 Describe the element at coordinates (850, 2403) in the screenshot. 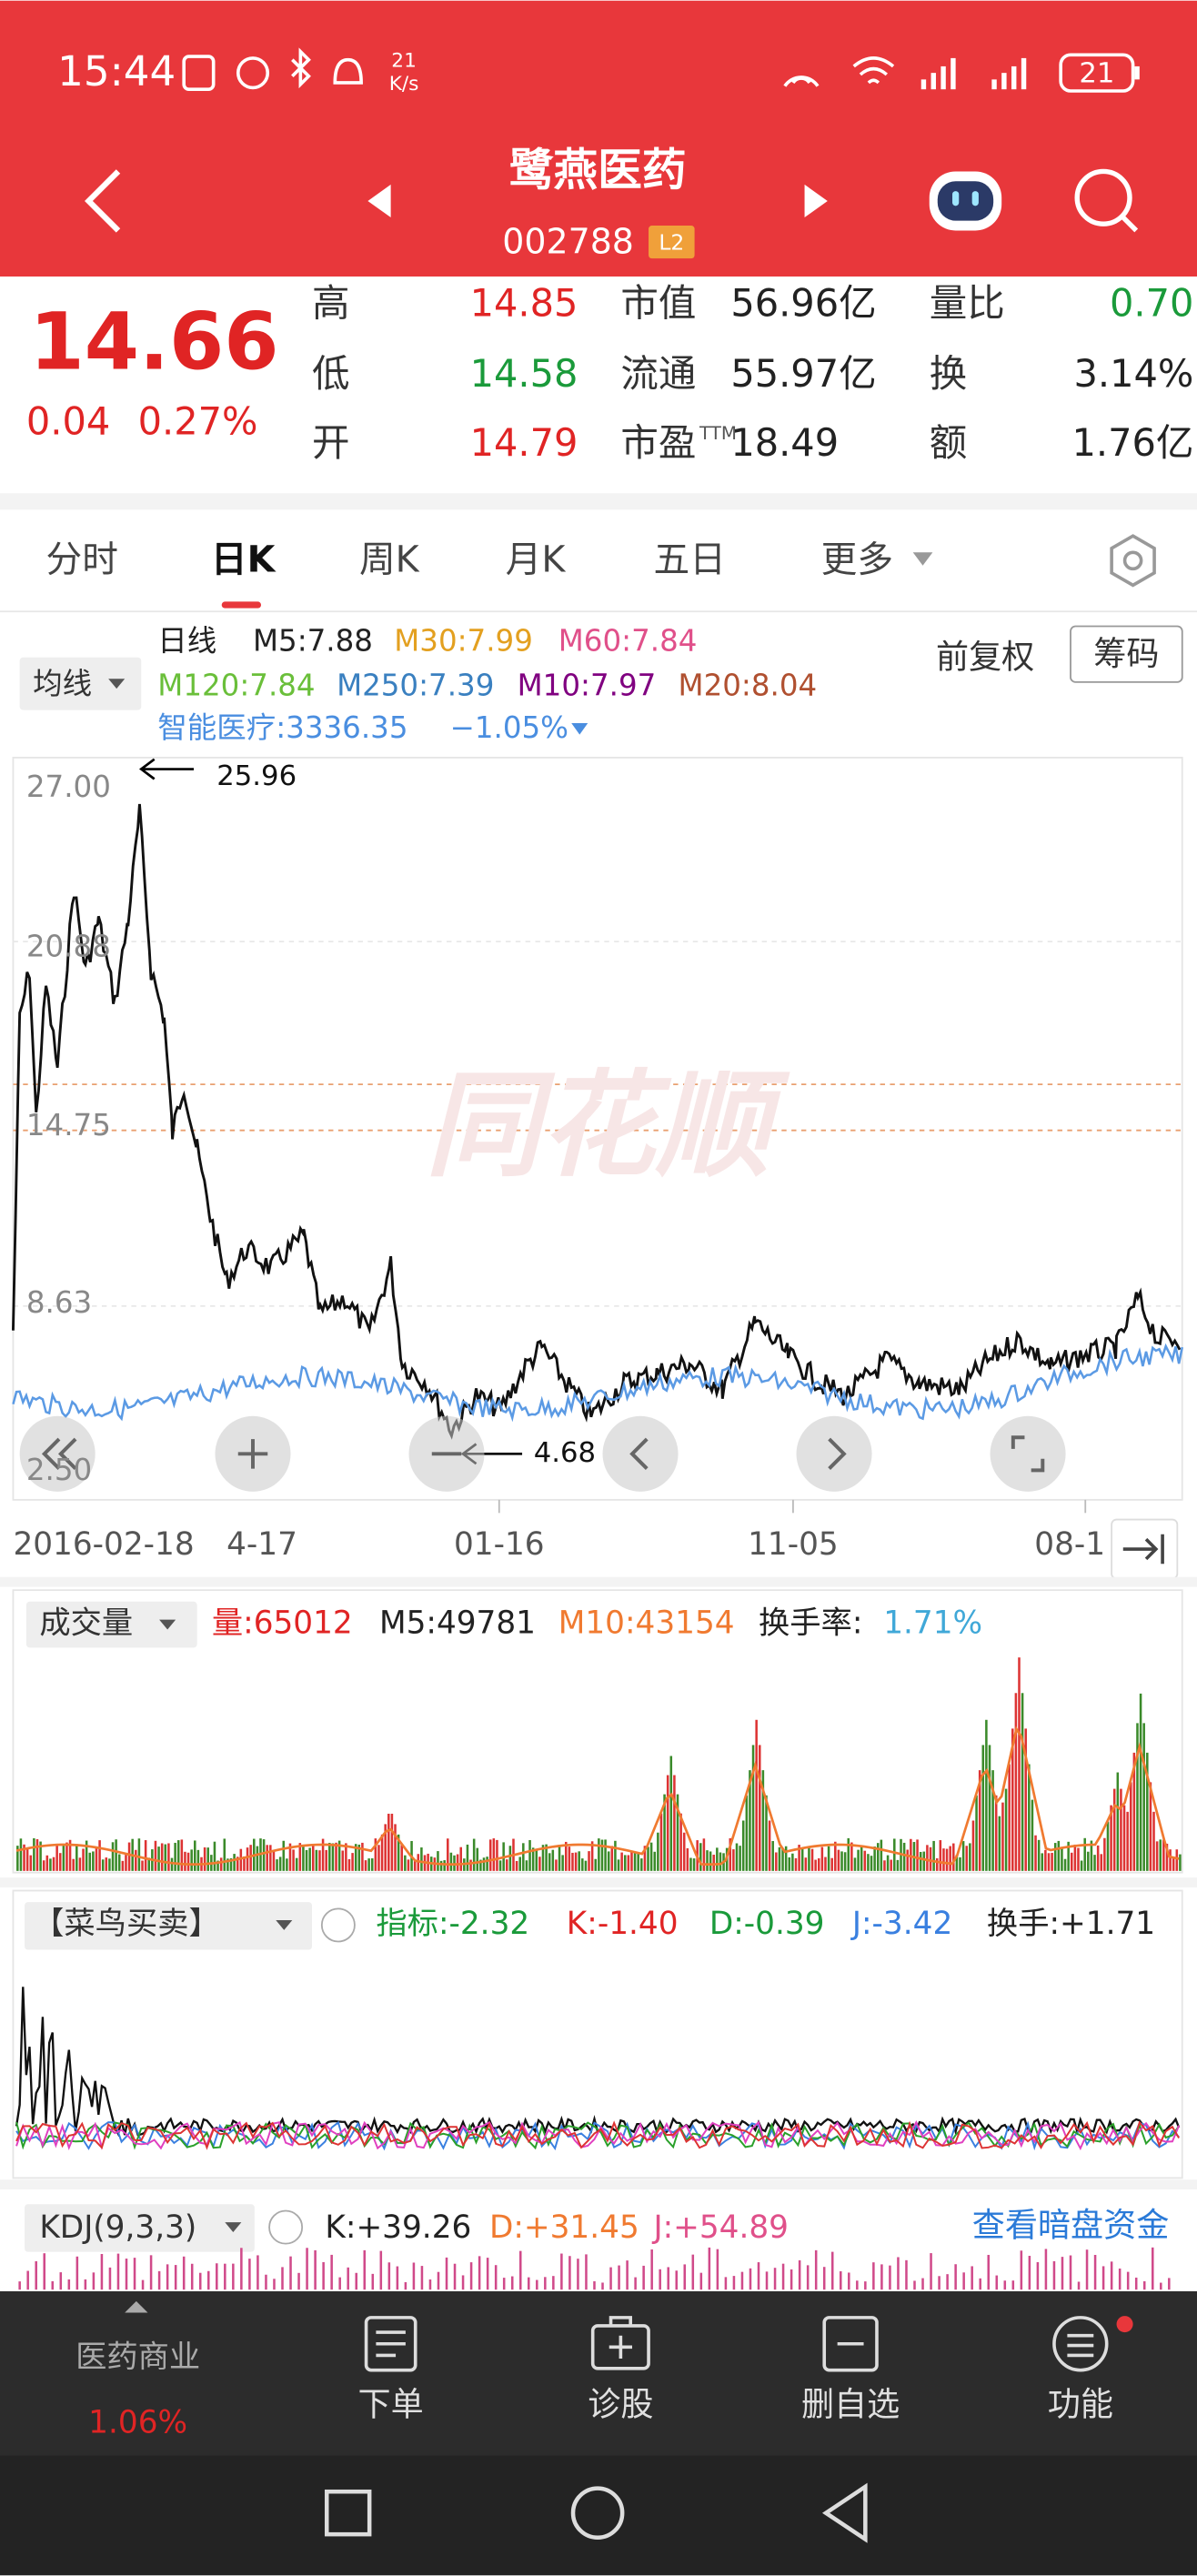

I see `nav-item: 删自选` at that location.